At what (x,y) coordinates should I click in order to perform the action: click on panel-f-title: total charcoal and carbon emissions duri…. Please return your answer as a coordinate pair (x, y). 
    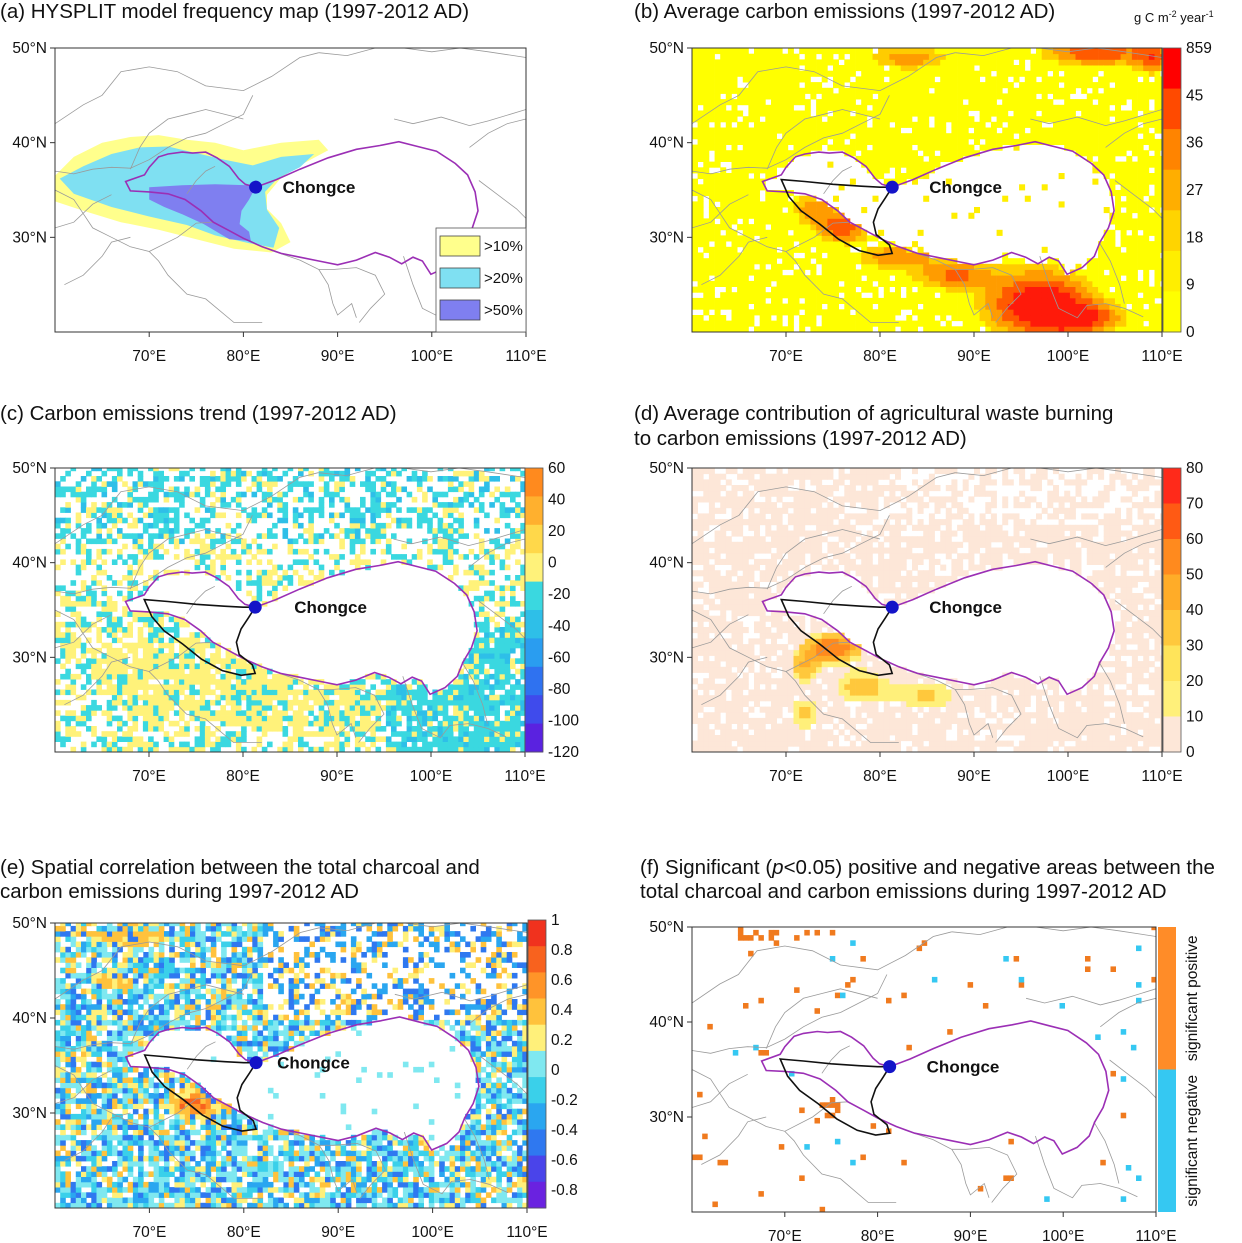
    Looking at the image, I should click on (903, 891).